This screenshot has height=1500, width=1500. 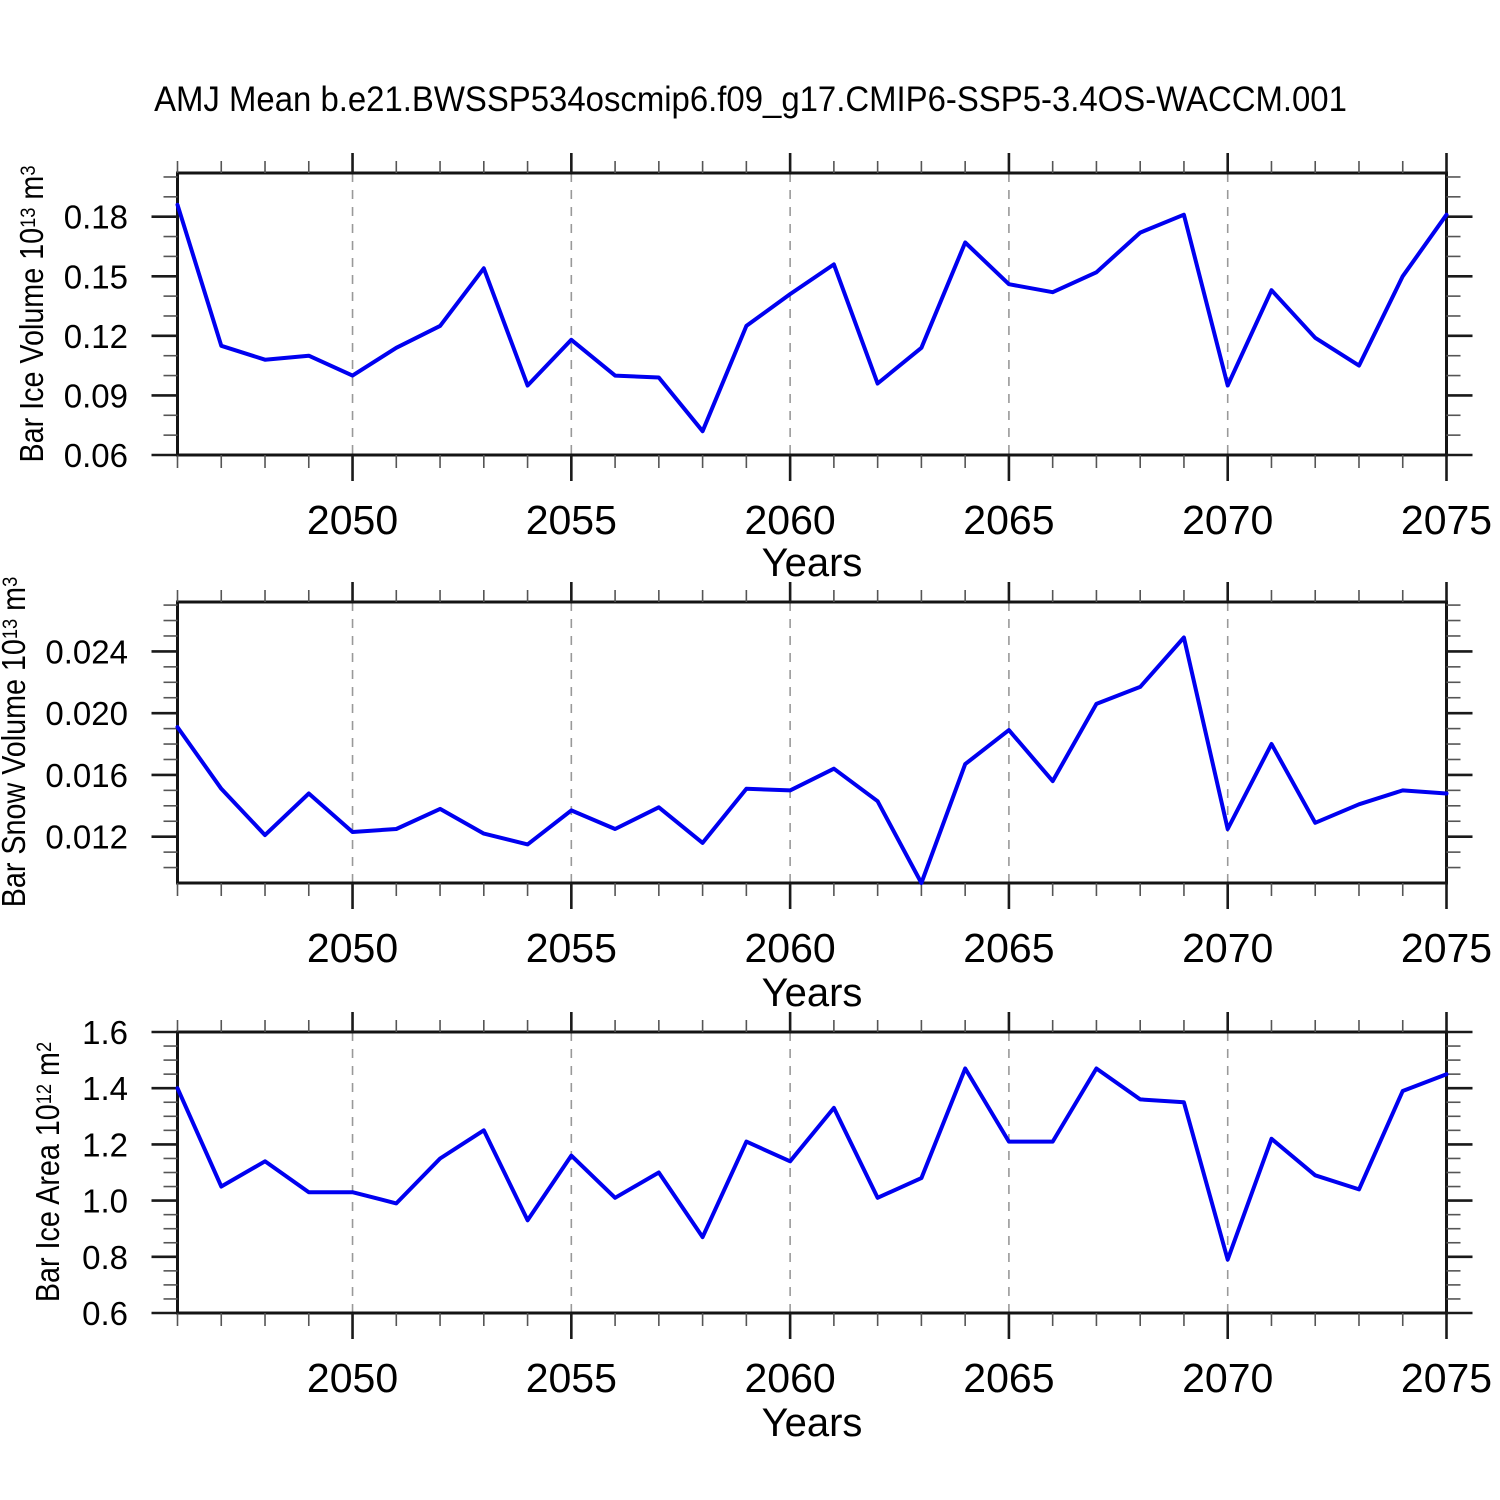 What do you see at coordinates (96, 276) in the screenshot?
I see `y-tick-label: 0.15` at bounding box center [96, 276].